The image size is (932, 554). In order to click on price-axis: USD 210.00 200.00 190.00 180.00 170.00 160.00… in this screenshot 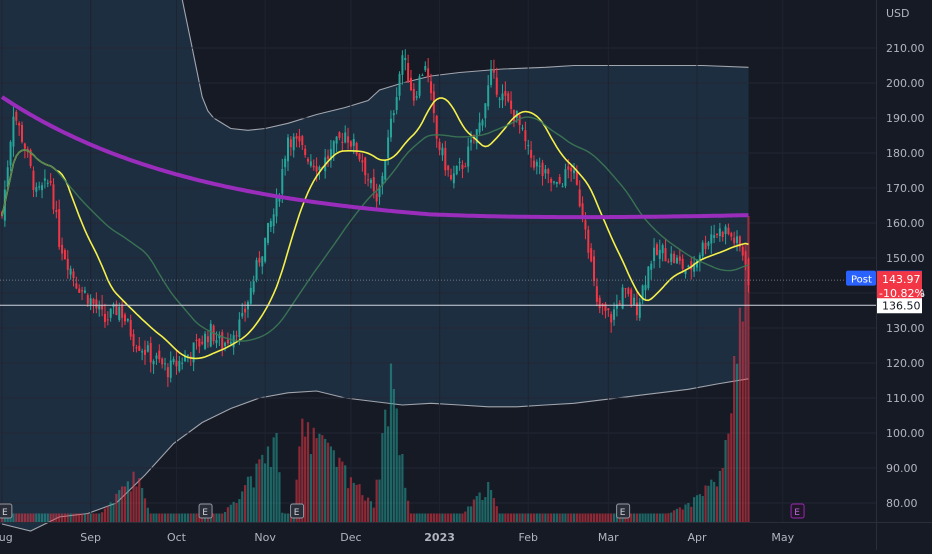, I will do `click(900, 275)`.